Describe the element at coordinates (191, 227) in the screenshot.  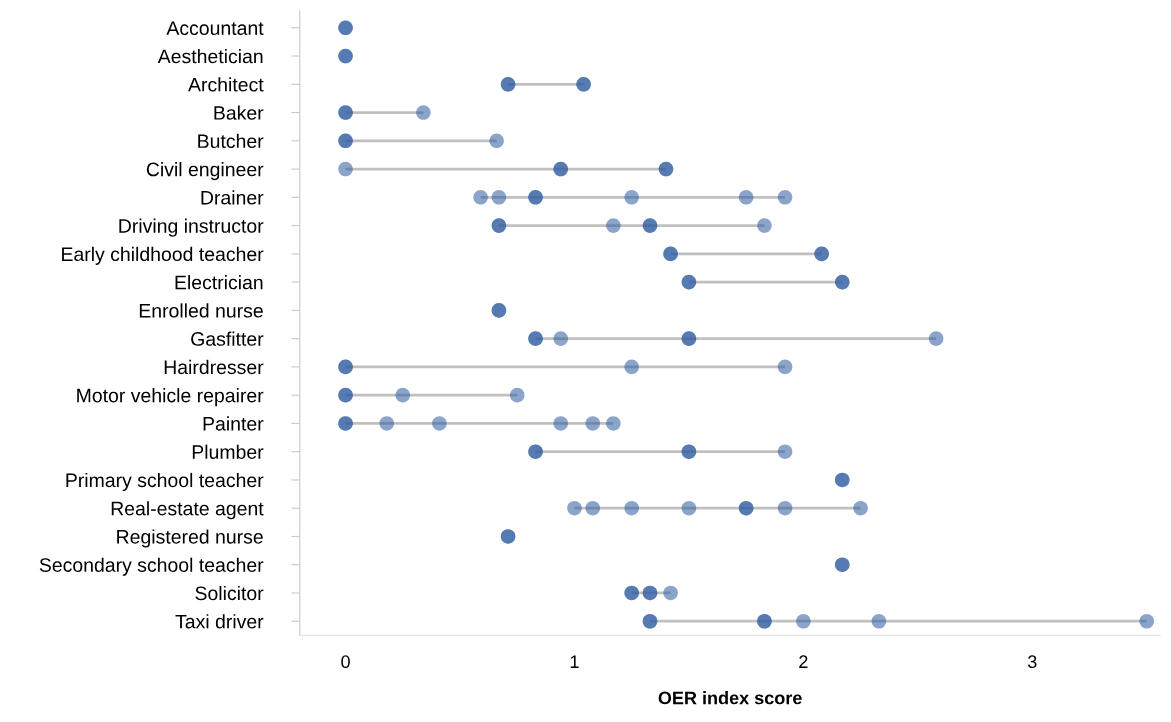
I see `y-tick-label: Driving instructor` at that location.